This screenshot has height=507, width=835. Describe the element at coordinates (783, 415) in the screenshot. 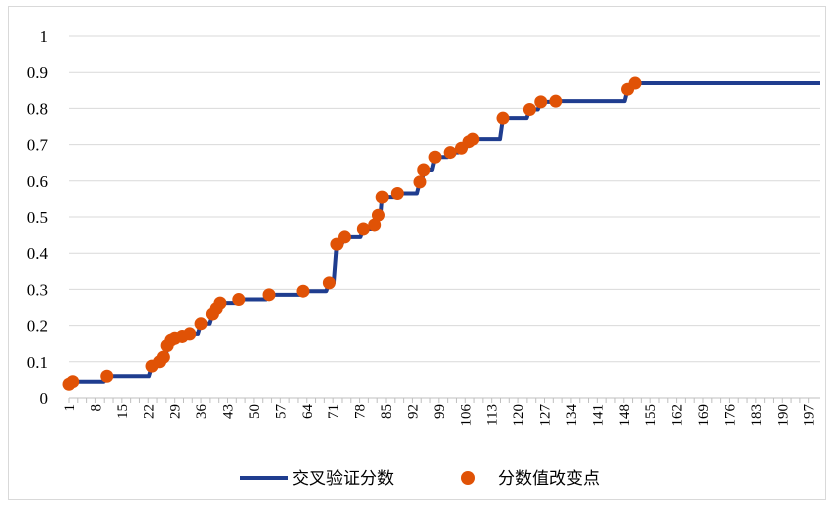

I see `x-tick-label: 190` at that location.